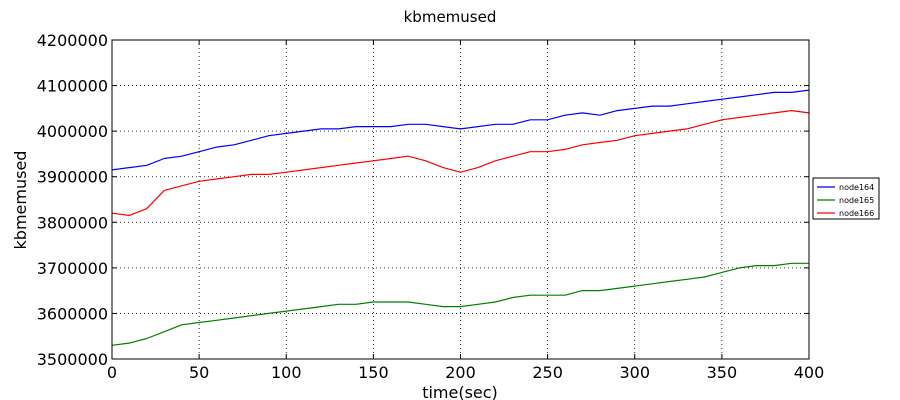 This screenshot has height=400, width=900. Describe the element at coordinates (72, 86) in the screenshot. I see `y-tick-label: 4100000` at that location.